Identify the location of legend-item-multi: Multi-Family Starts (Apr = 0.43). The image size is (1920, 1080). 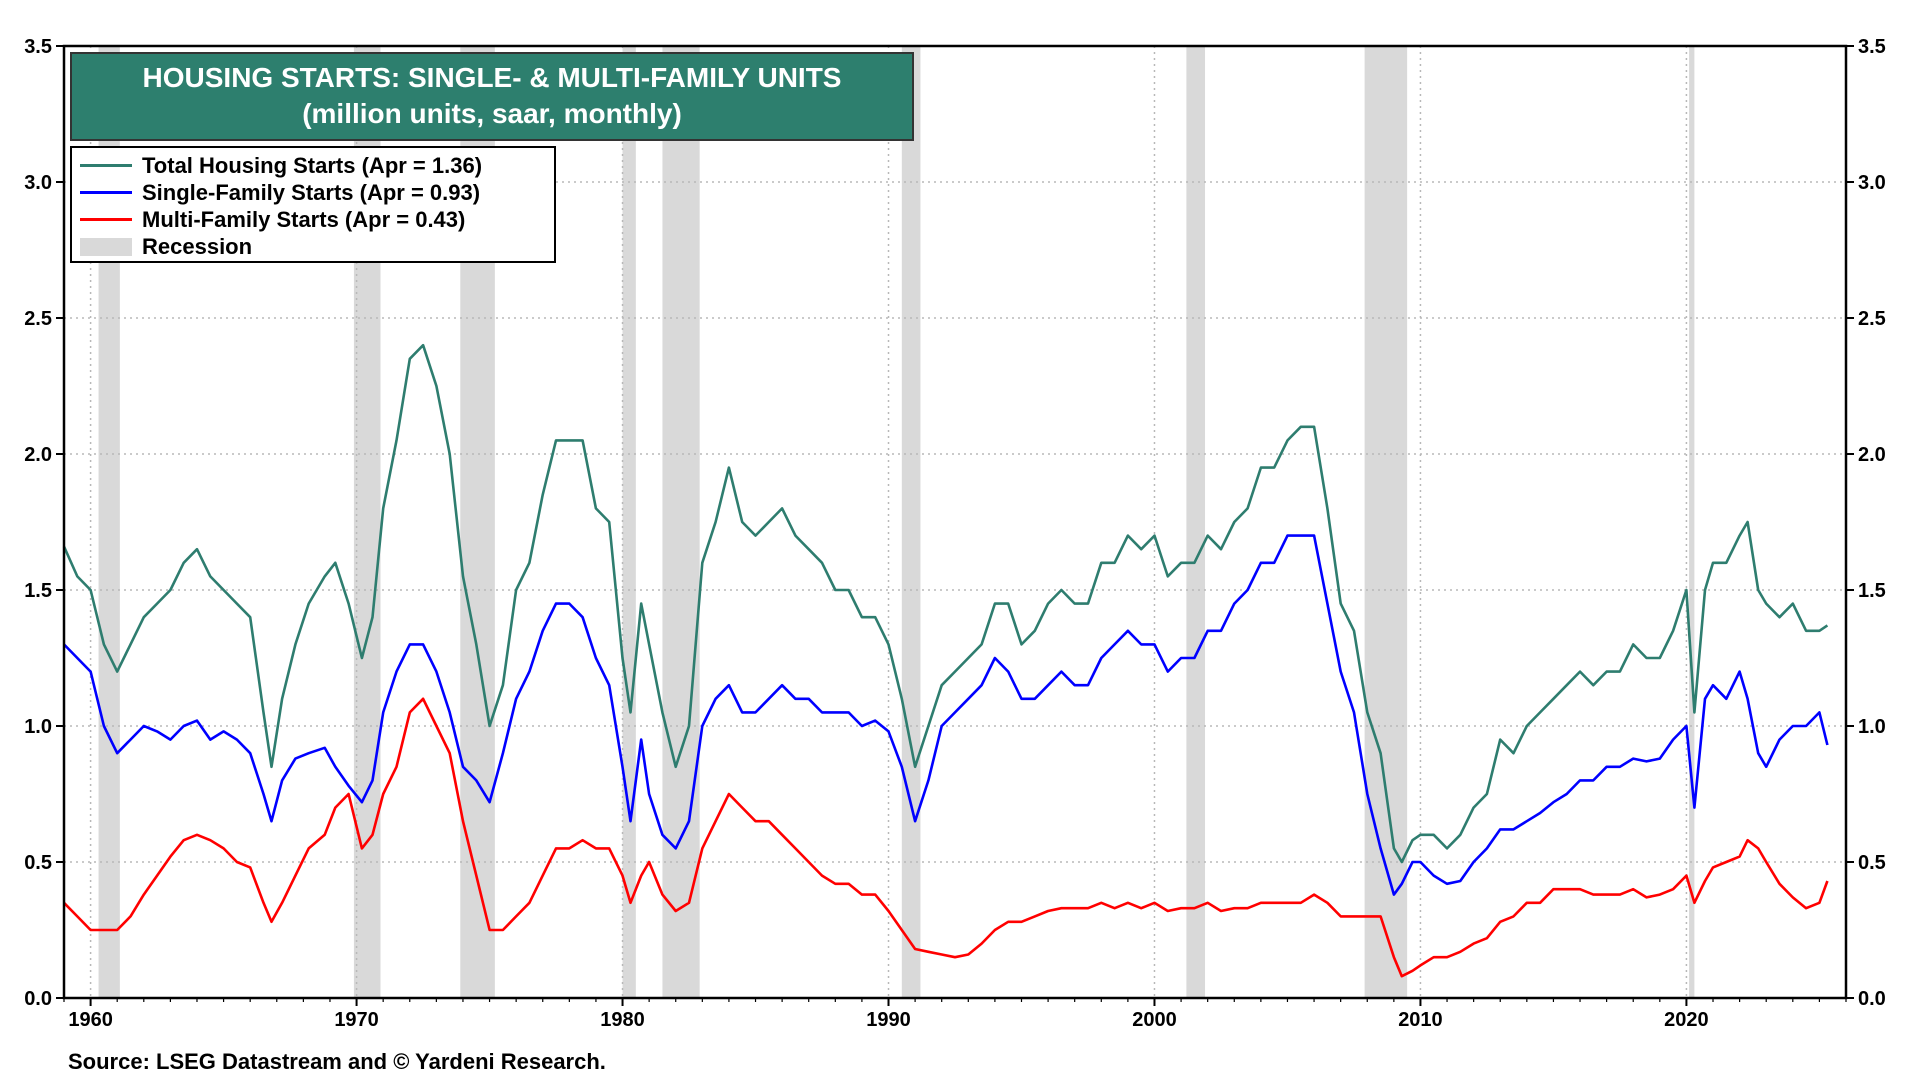
(313, 219).